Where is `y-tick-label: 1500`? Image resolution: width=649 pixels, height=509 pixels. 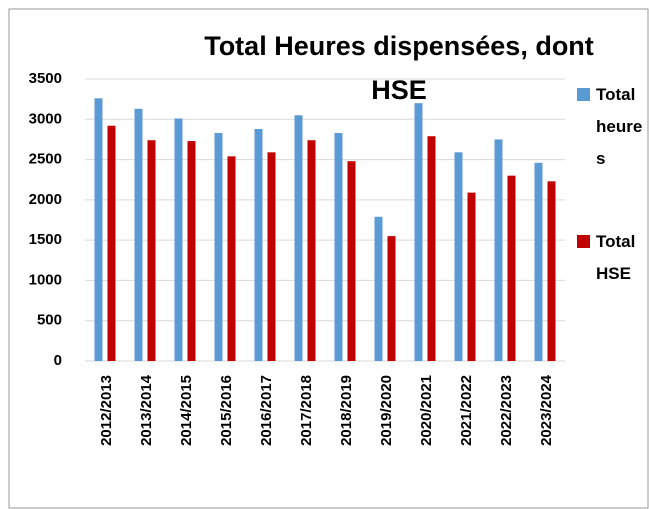
y-tick-label: 1500 is located at coordinates (45, 239).